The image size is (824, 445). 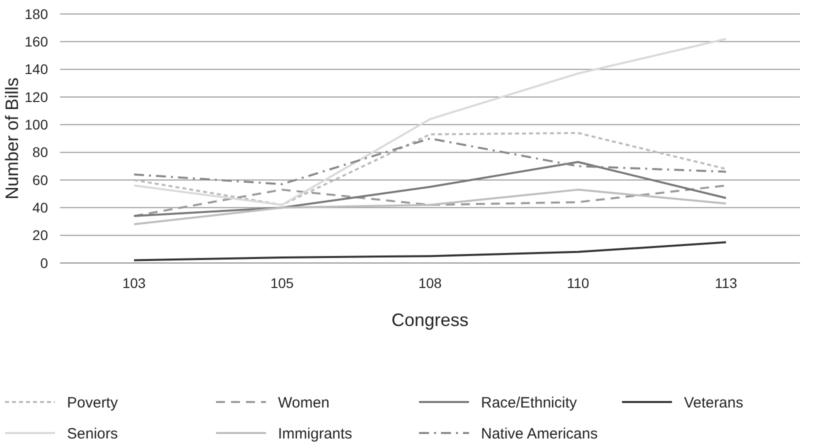 I want to click on y-tick-label: 0, so click(x=44, y=262).